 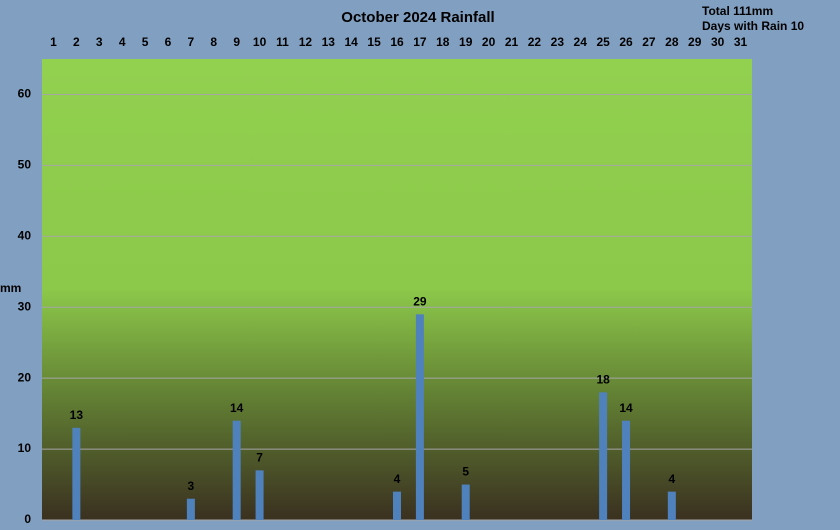 What do you see at coordinates (25, 377) in the screenshot?
I see `y-tick-label: 20` at bounding box center [25, 377].